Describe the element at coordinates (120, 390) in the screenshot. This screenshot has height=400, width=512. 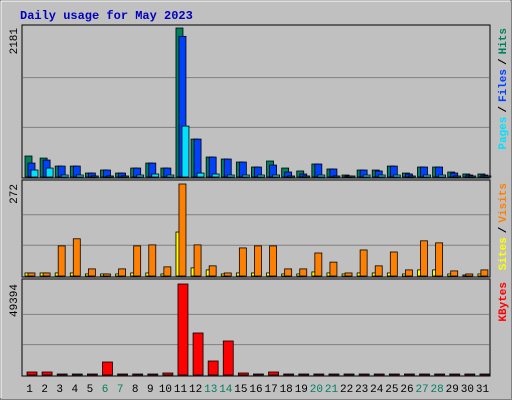
I see `x-tick-label: 7` at that location.